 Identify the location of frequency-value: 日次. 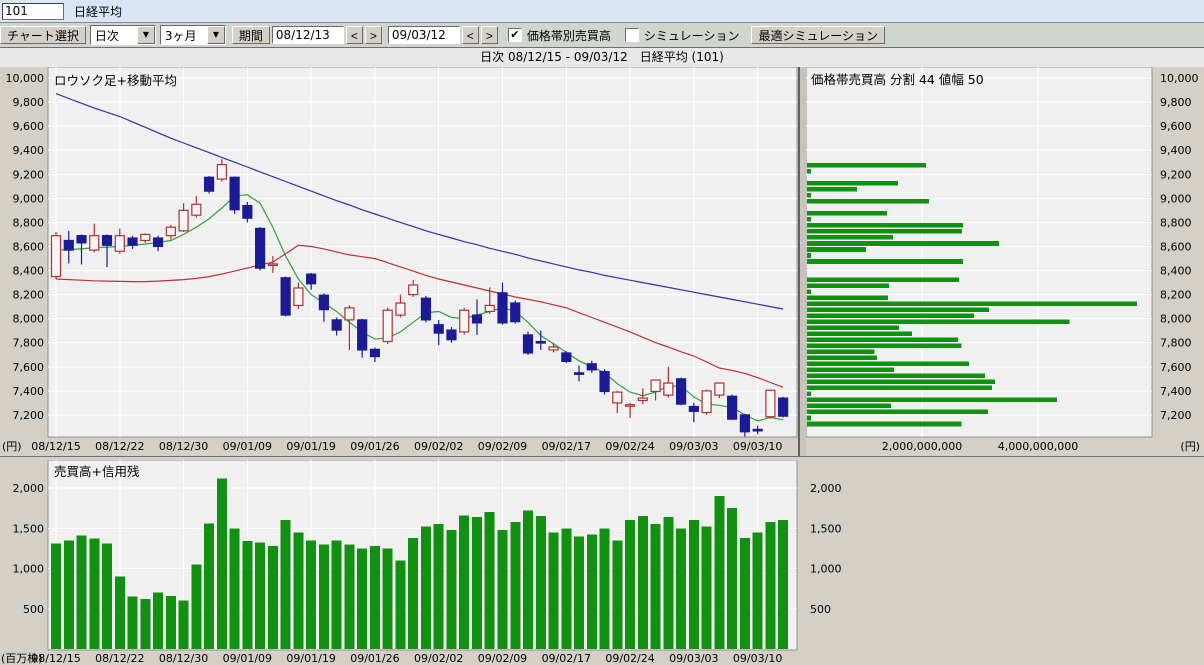
(106, 35).